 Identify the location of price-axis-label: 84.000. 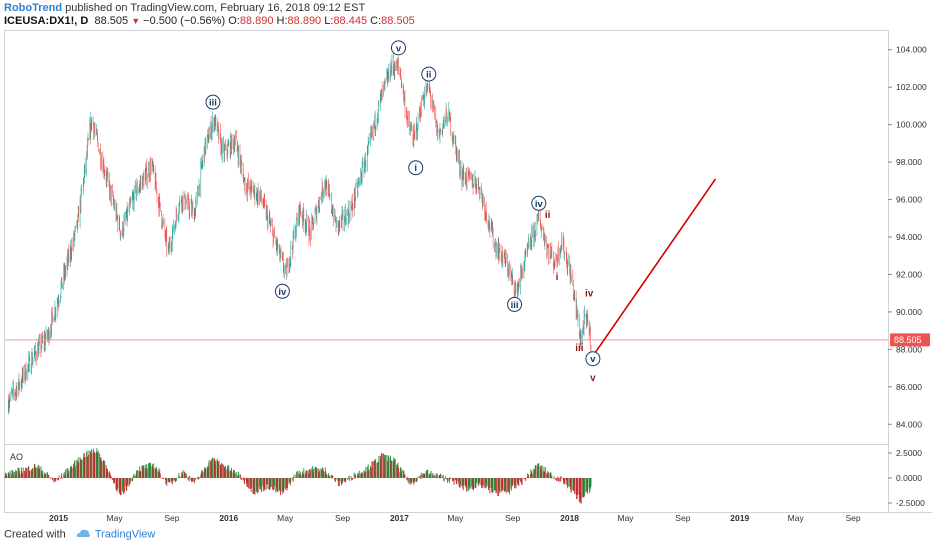
(909, 424).